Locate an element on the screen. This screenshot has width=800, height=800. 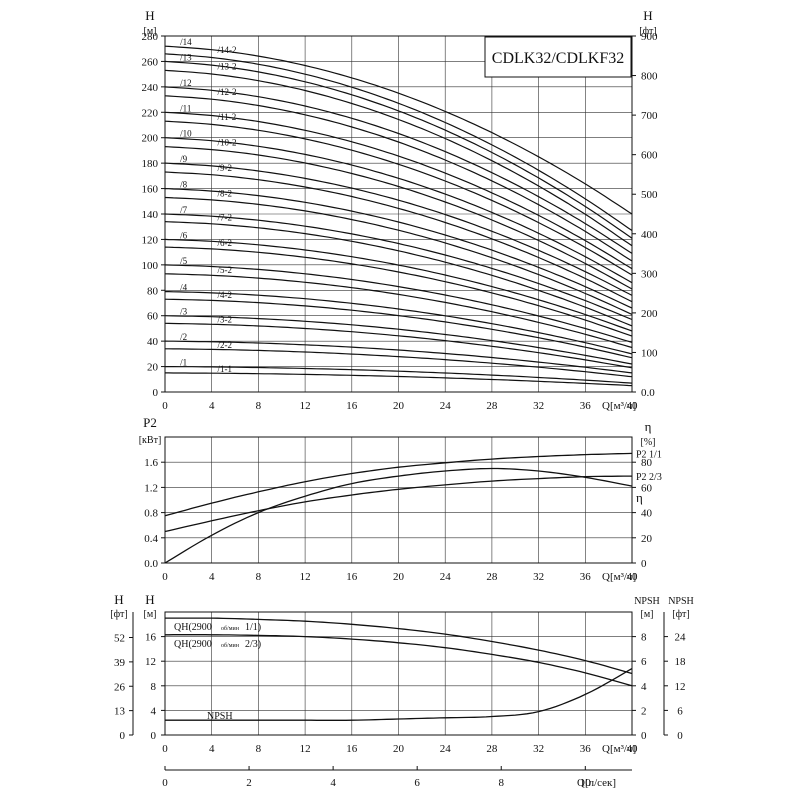
qh-curve-label: /1 is located at coordinates (183, 363).